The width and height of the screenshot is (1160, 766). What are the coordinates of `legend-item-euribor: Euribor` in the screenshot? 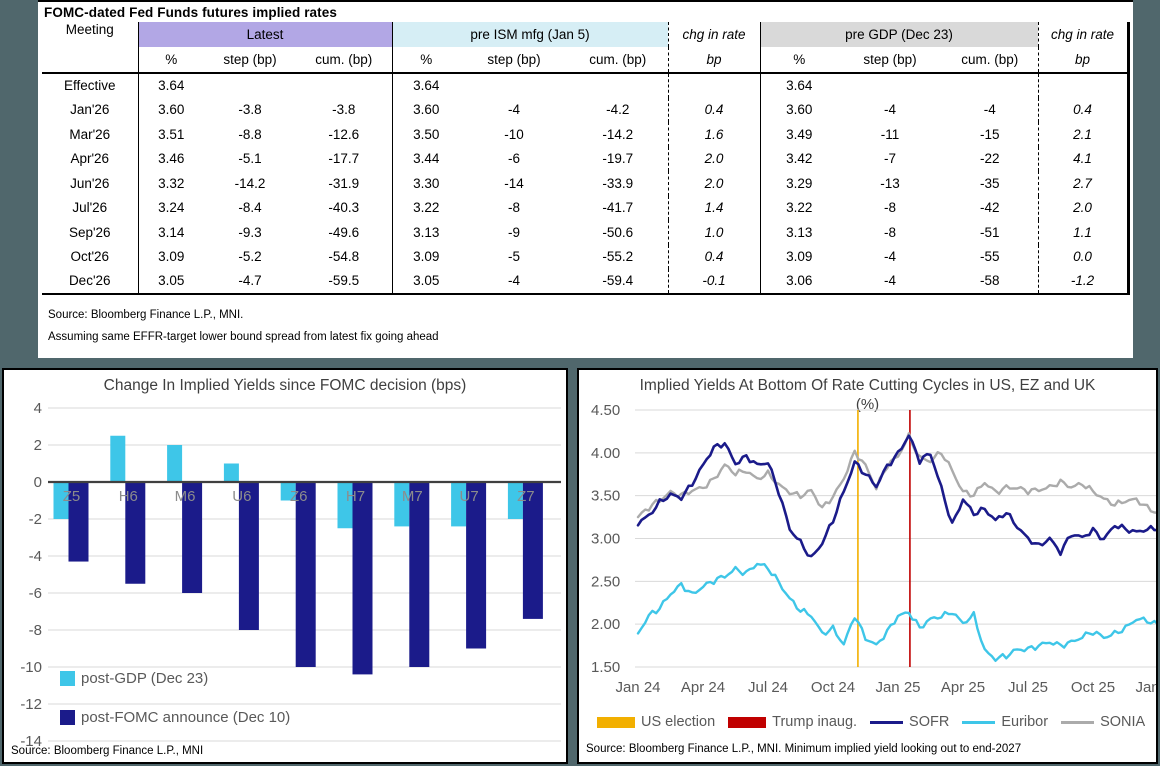 It's located at (1005, 722).